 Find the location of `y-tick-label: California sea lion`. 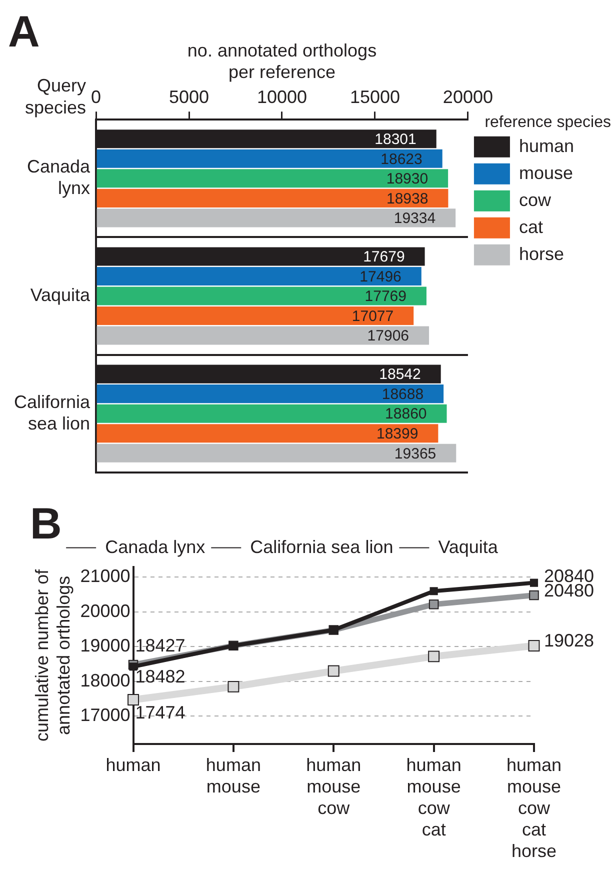

y-tick-label: California sea lion is located at coordinates (53, 413).